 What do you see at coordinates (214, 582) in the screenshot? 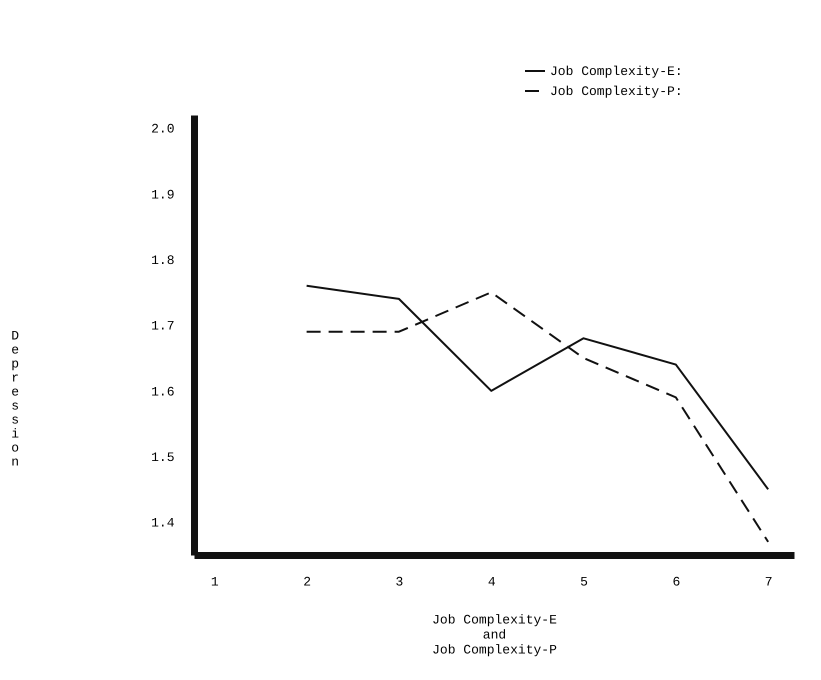
I see `x-tick-label: 1` at bounding box center [214, 582].